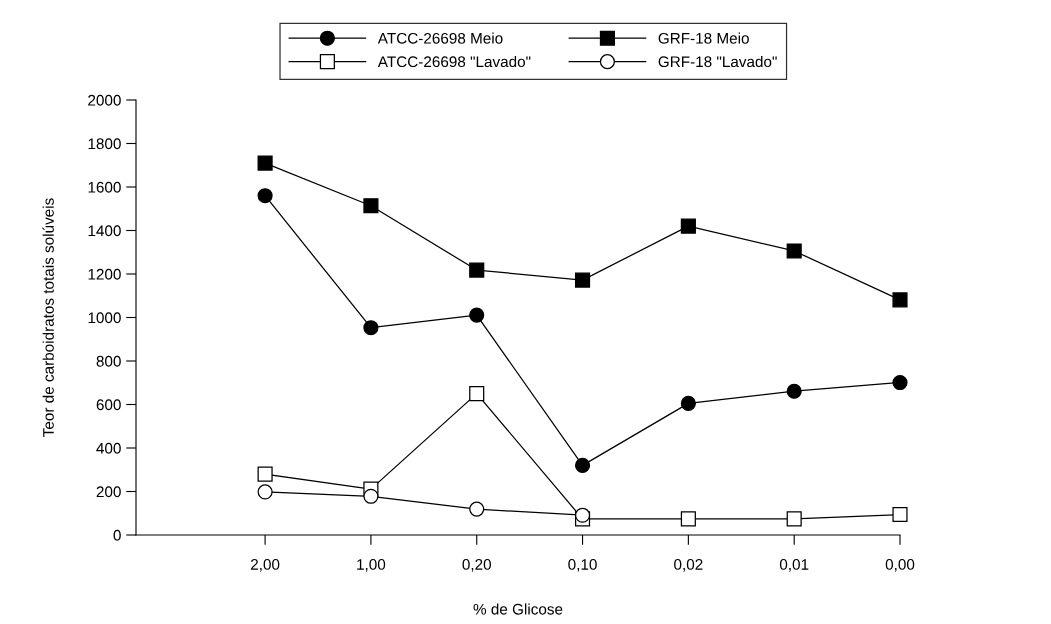  Describe the element at coordinates (371, 565) in the screenshot. I see `x-tick-label: 1,00` at that location.